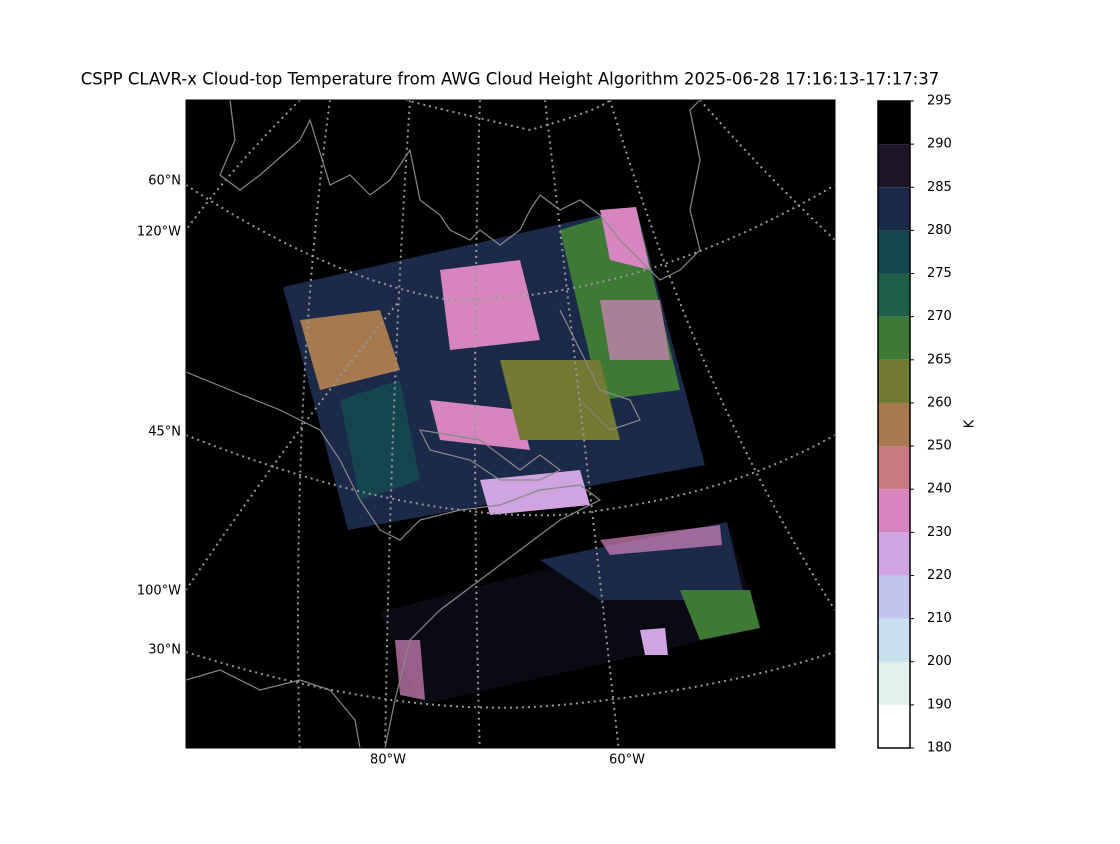 This screenshot has width=1120, height=844. What do you see at coordinates (494, 368) in the screenshot?
I see `upper-swath` at bounding box center [494, 368].